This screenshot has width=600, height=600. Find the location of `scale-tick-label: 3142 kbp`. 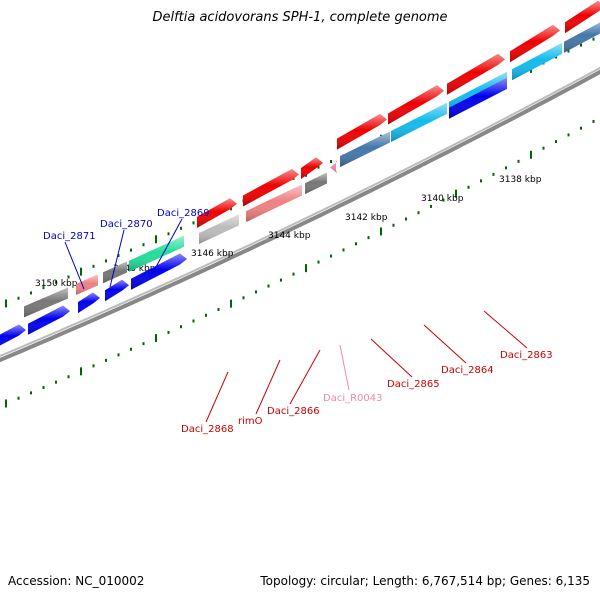

scale-tick-label: 3142 kbp is located at coordinates (366, 218).